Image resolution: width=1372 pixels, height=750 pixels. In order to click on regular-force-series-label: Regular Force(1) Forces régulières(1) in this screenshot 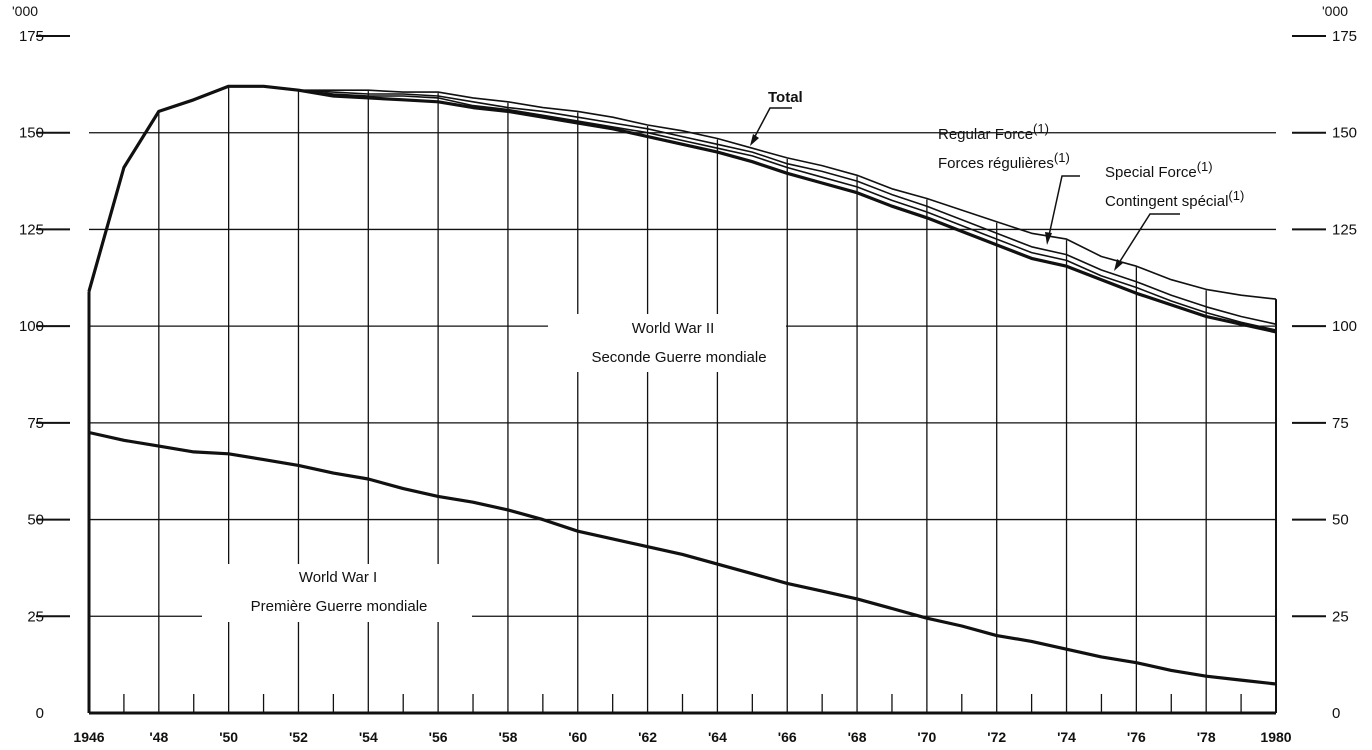, I will do `click(1009, 183)`.